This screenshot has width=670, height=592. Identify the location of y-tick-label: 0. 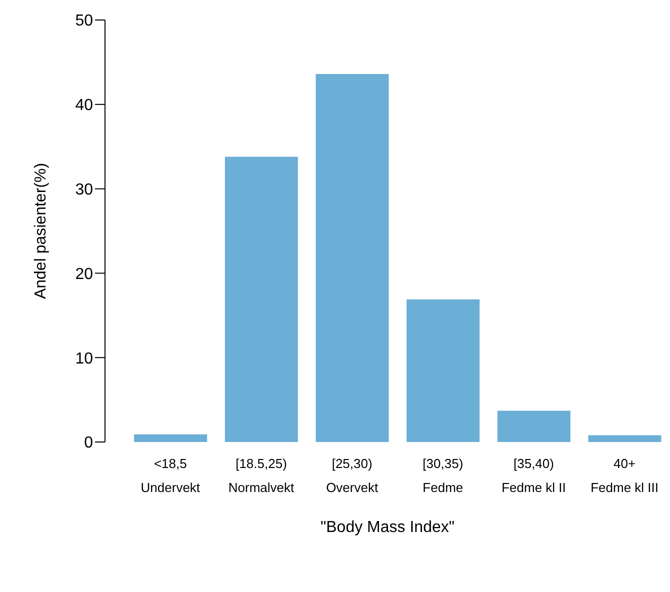
(89, 443).